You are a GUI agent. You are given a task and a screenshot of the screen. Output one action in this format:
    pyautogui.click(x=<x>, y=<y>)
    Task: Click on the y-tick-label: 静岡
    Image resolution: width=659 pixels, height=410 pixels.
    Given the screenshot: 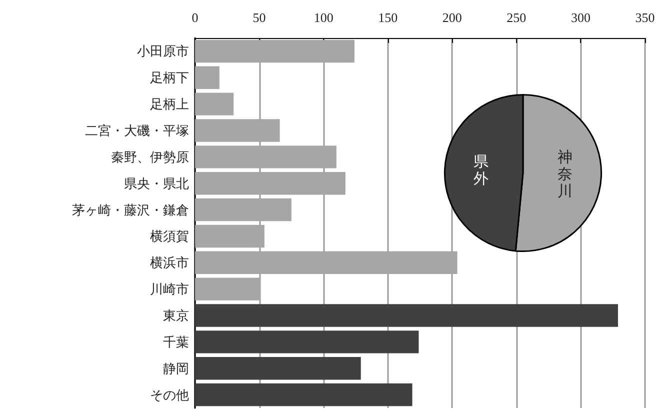 What is the action you would take?
    pyautogui.click(x=176, y=368)
    